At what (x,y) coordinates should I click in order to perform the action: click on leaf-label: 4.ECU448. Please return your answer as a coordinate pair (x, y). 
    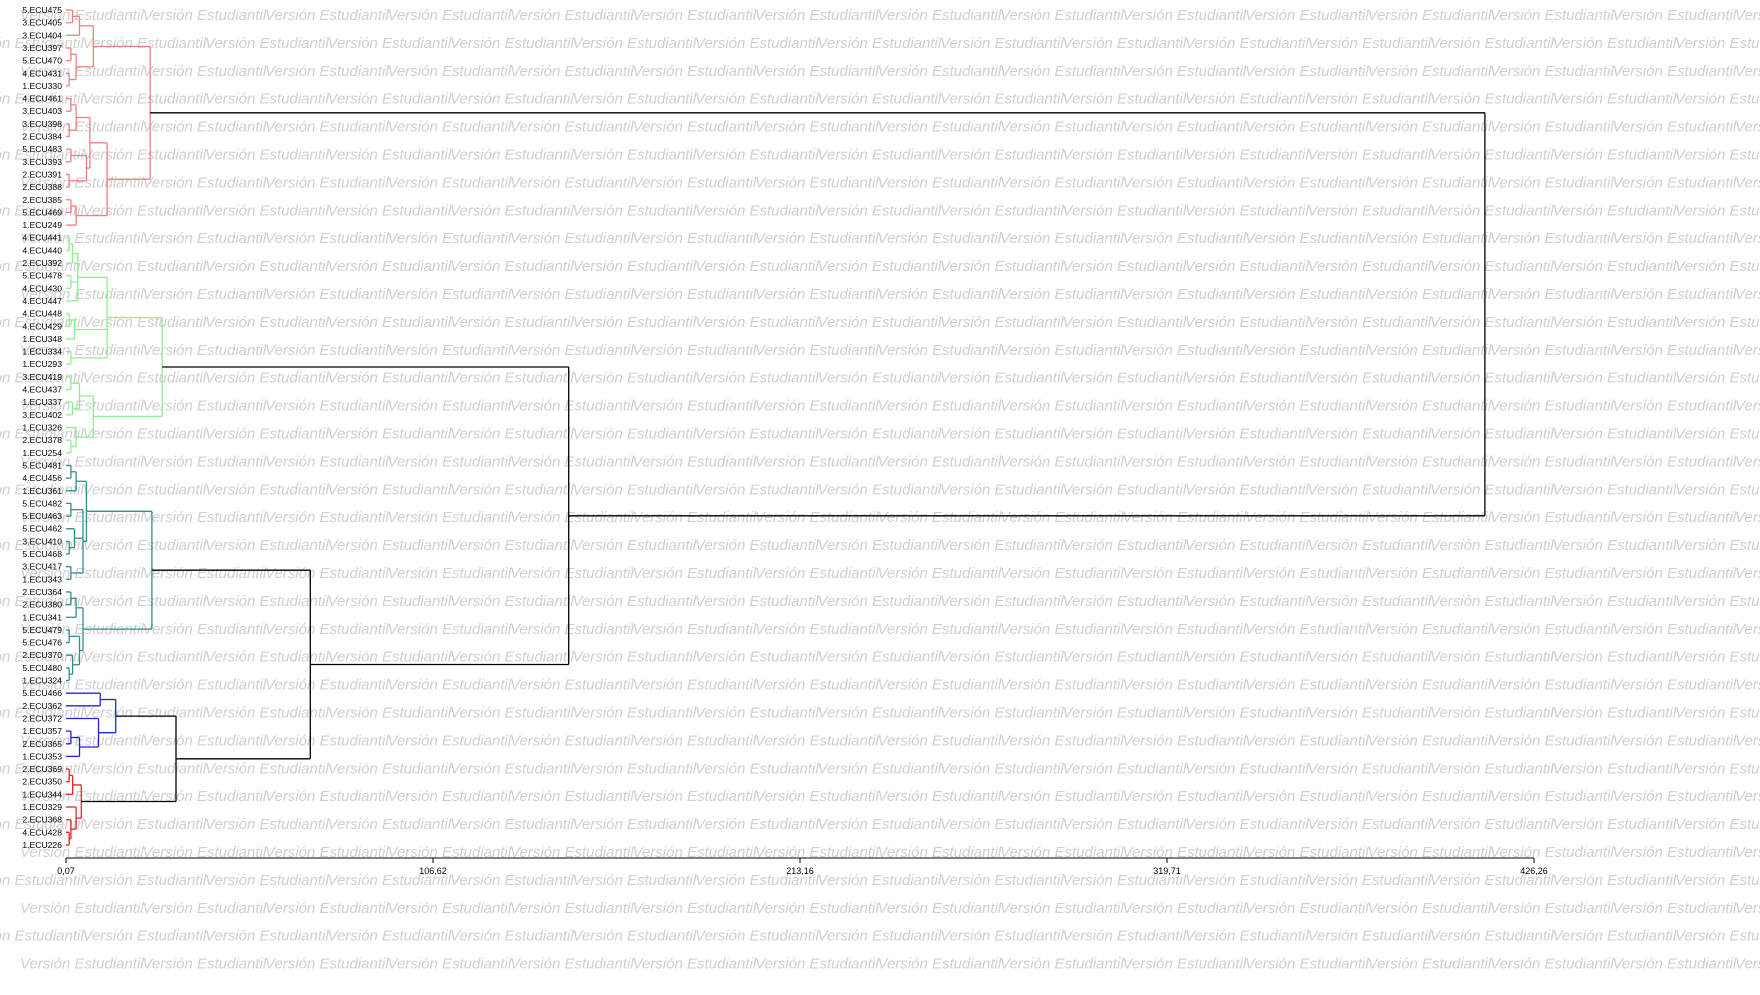
    Looking at the image, I should click on (42, 314).